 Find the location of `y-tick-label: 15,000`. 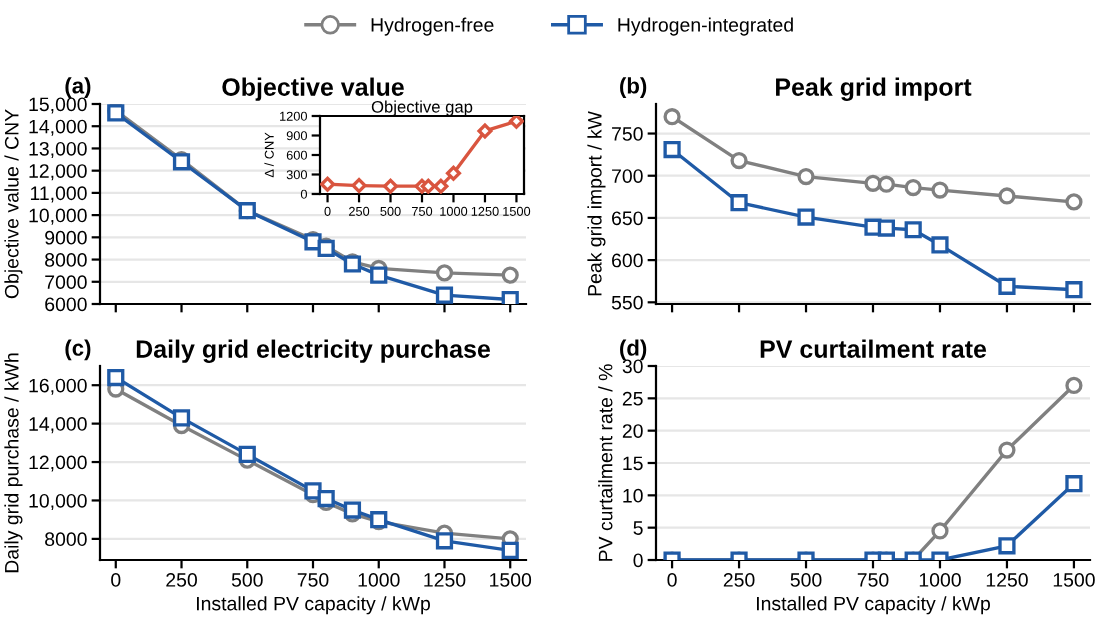

y-tick-label: 15,000 is located at coordinates (58, 105).